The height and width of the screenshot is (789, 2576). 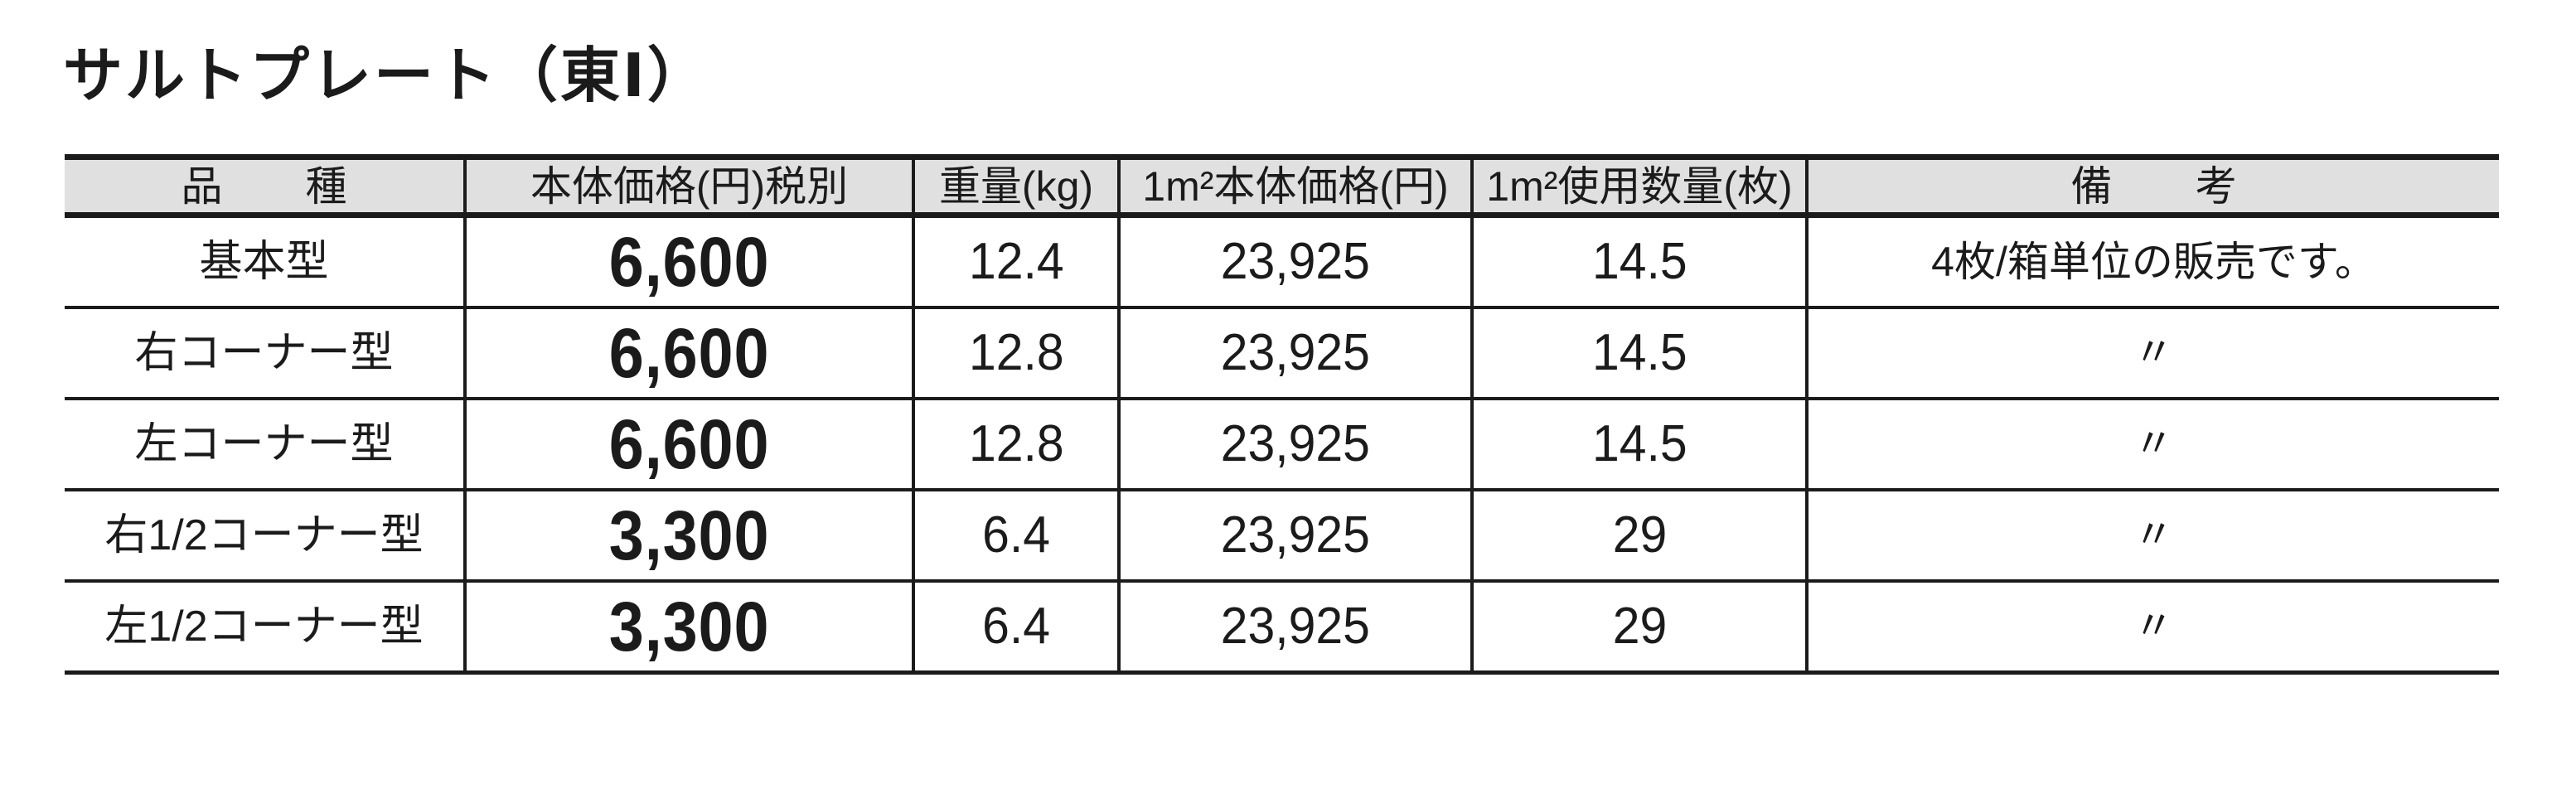 I want to click on col-header-weight: 重量(kg), so click(x=1015, y=186).